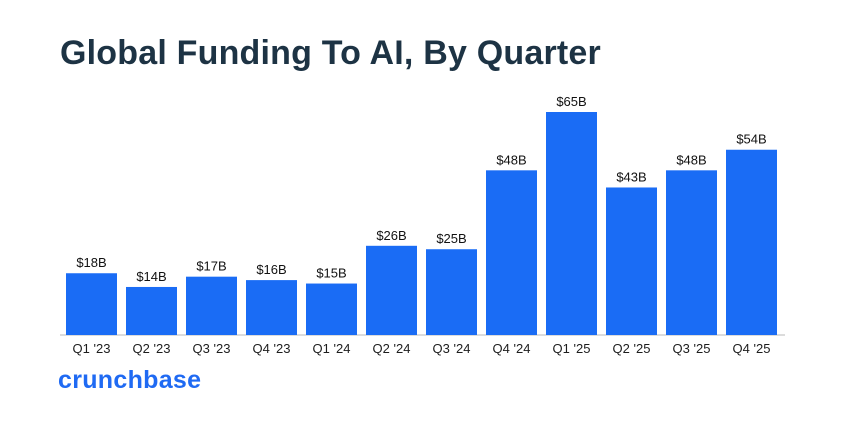 This screenshot has width=843, height=421. What do you see at coordinates (632, 348) in the screenshot?
I see `x-tick-label-9: Q2 '25` at bounding box center [632, 348].